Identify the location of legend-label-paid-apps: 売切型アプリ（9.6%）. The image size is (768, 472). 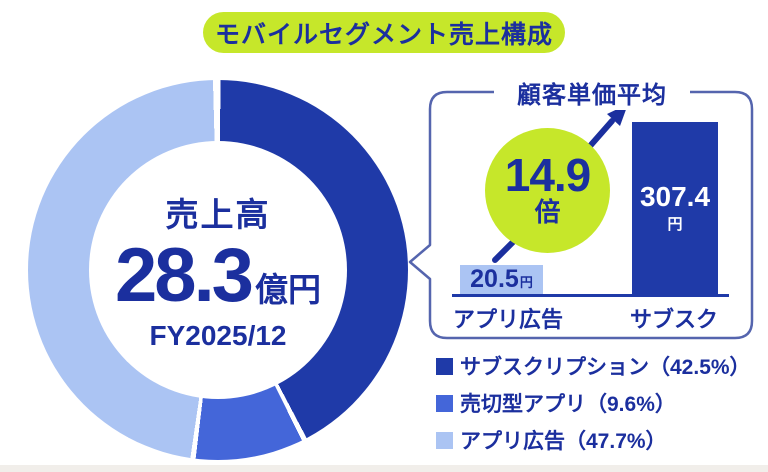
(568, 404).